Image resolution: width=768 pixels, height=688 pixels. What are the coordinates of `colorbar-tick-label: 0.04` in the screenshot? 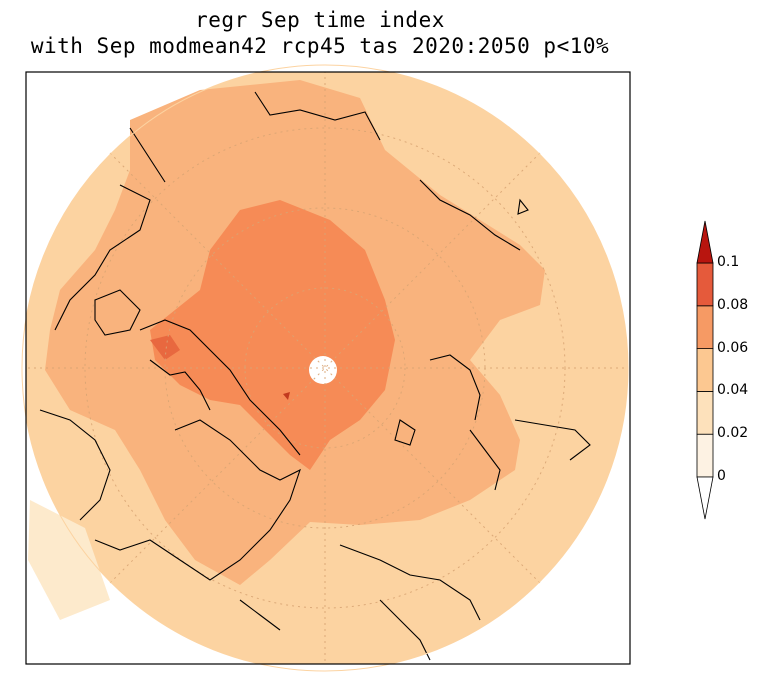 It's located at (733, 390).